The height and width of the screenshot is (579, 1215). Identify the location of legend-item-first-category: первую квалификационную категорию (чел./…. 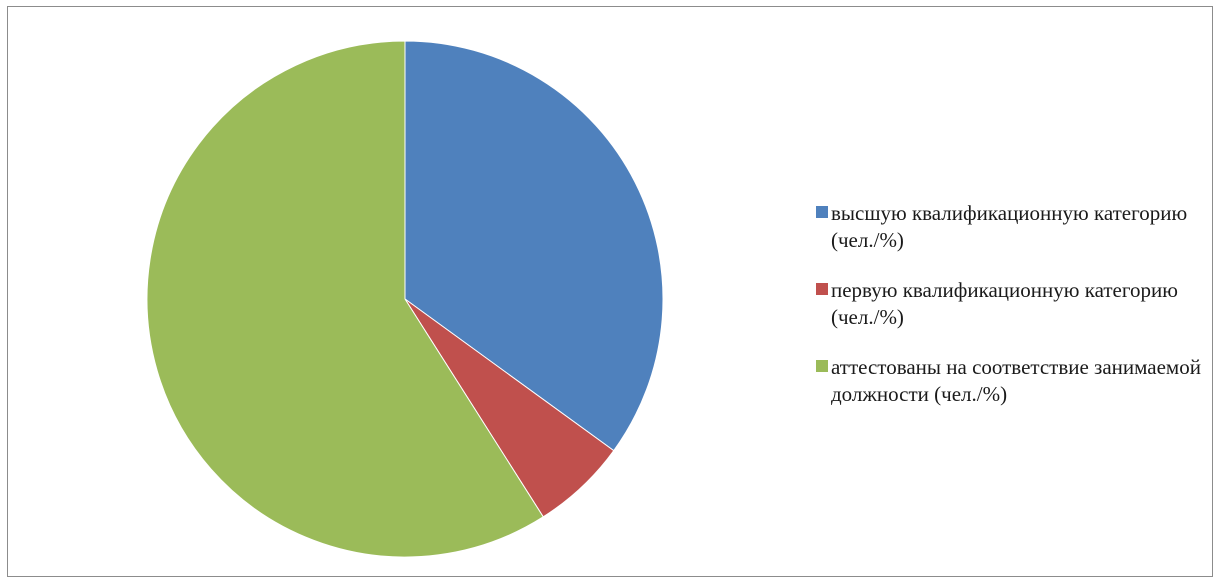
(1013, 304).